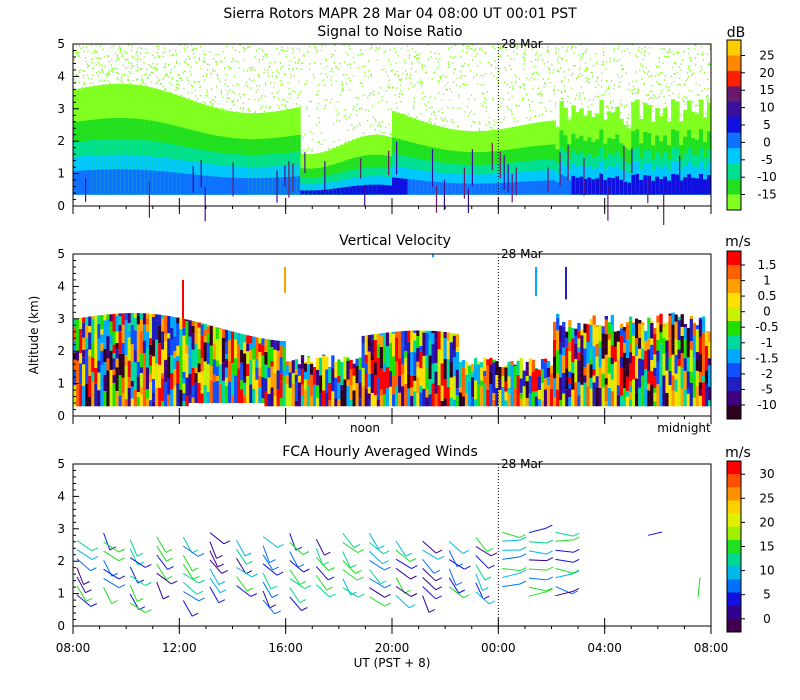 The image size is (800, 700). Describe the element at coordinates (767, 595) in the screenshot. I see `colorbar-3-tick-label: 5` at that location.